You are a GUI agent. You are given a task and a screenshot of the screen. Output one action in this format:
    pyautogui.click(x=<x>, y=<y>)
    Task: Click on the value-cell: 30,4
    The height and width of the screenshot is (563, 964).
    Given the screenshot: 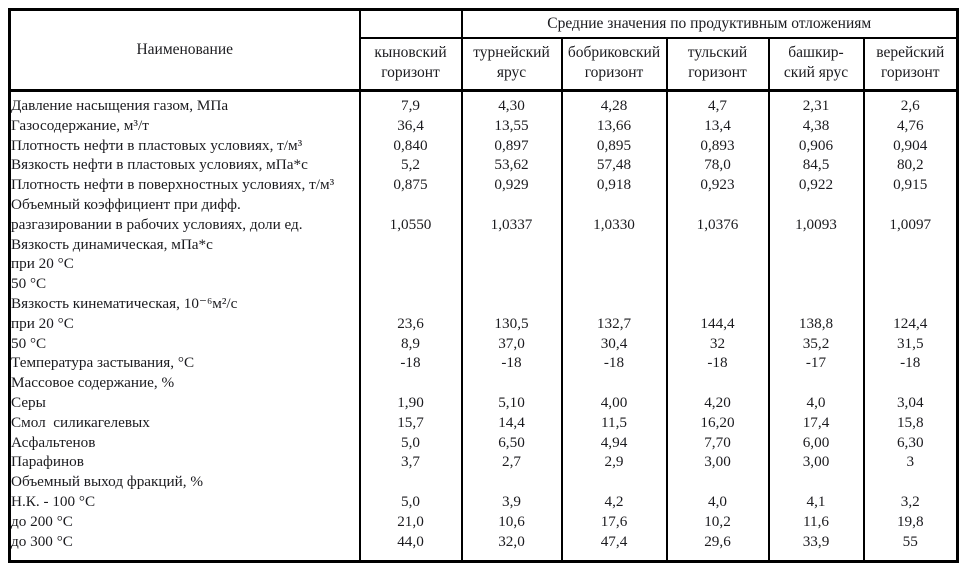 What is the action you would take?
    pyautogui.click(x=614, y=343)
    